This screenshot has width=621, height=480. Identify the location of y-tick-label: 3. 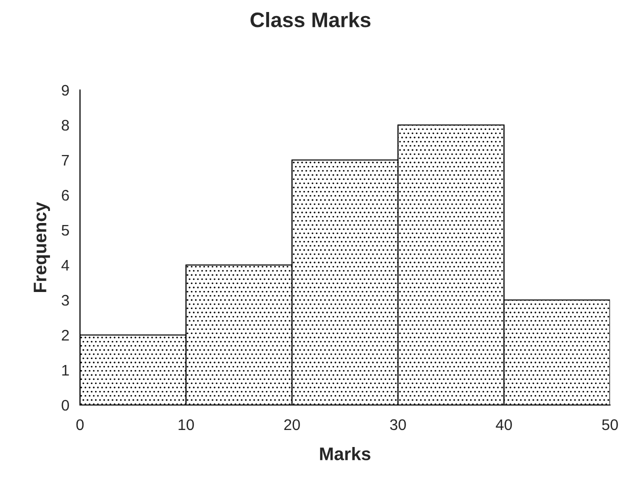
(65, 300).